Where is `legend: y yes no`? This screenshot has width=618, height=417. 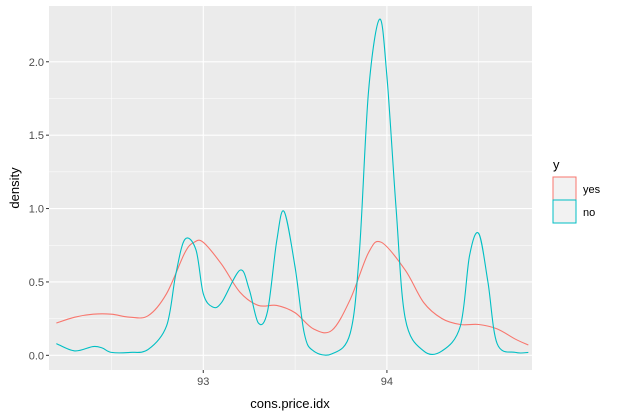
legend: y yes no is located at coordinates (576, 190).